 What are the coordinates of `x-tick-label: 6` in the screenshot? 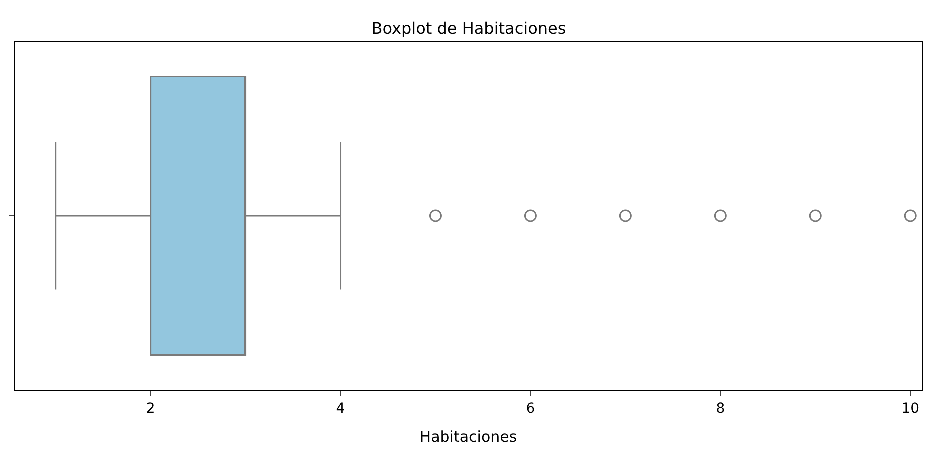 It's located at (531, 408).